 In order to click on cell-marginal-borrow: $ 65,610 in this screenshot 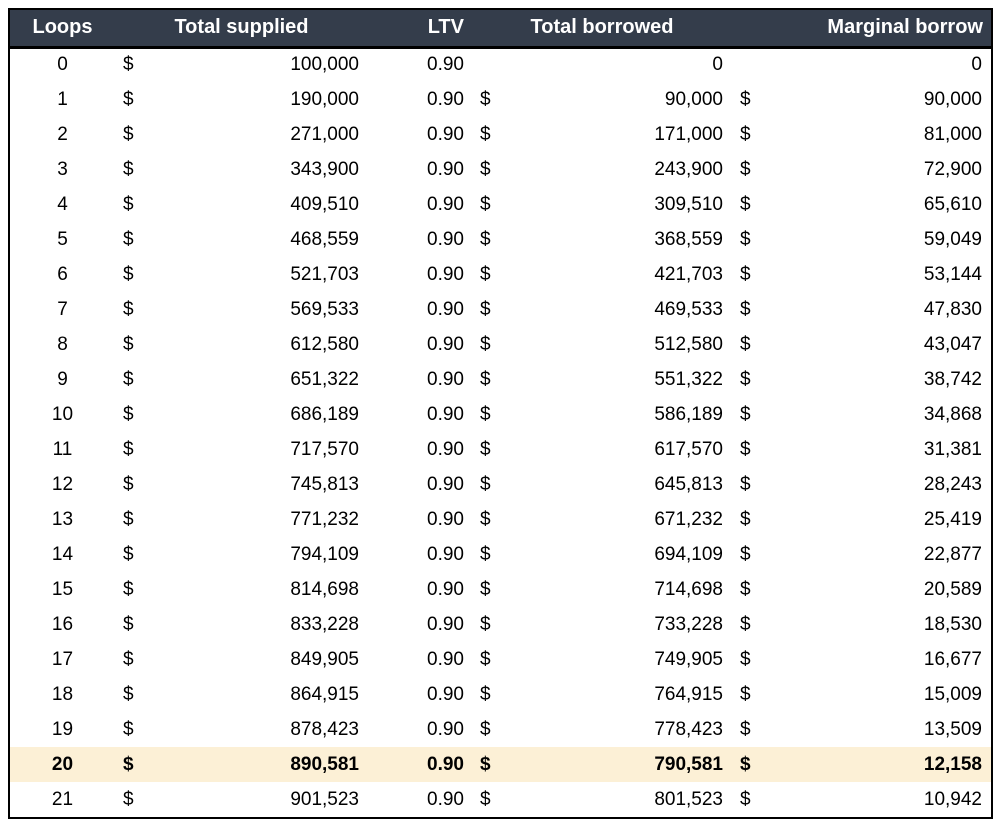, I will do `click(861, 204)`.